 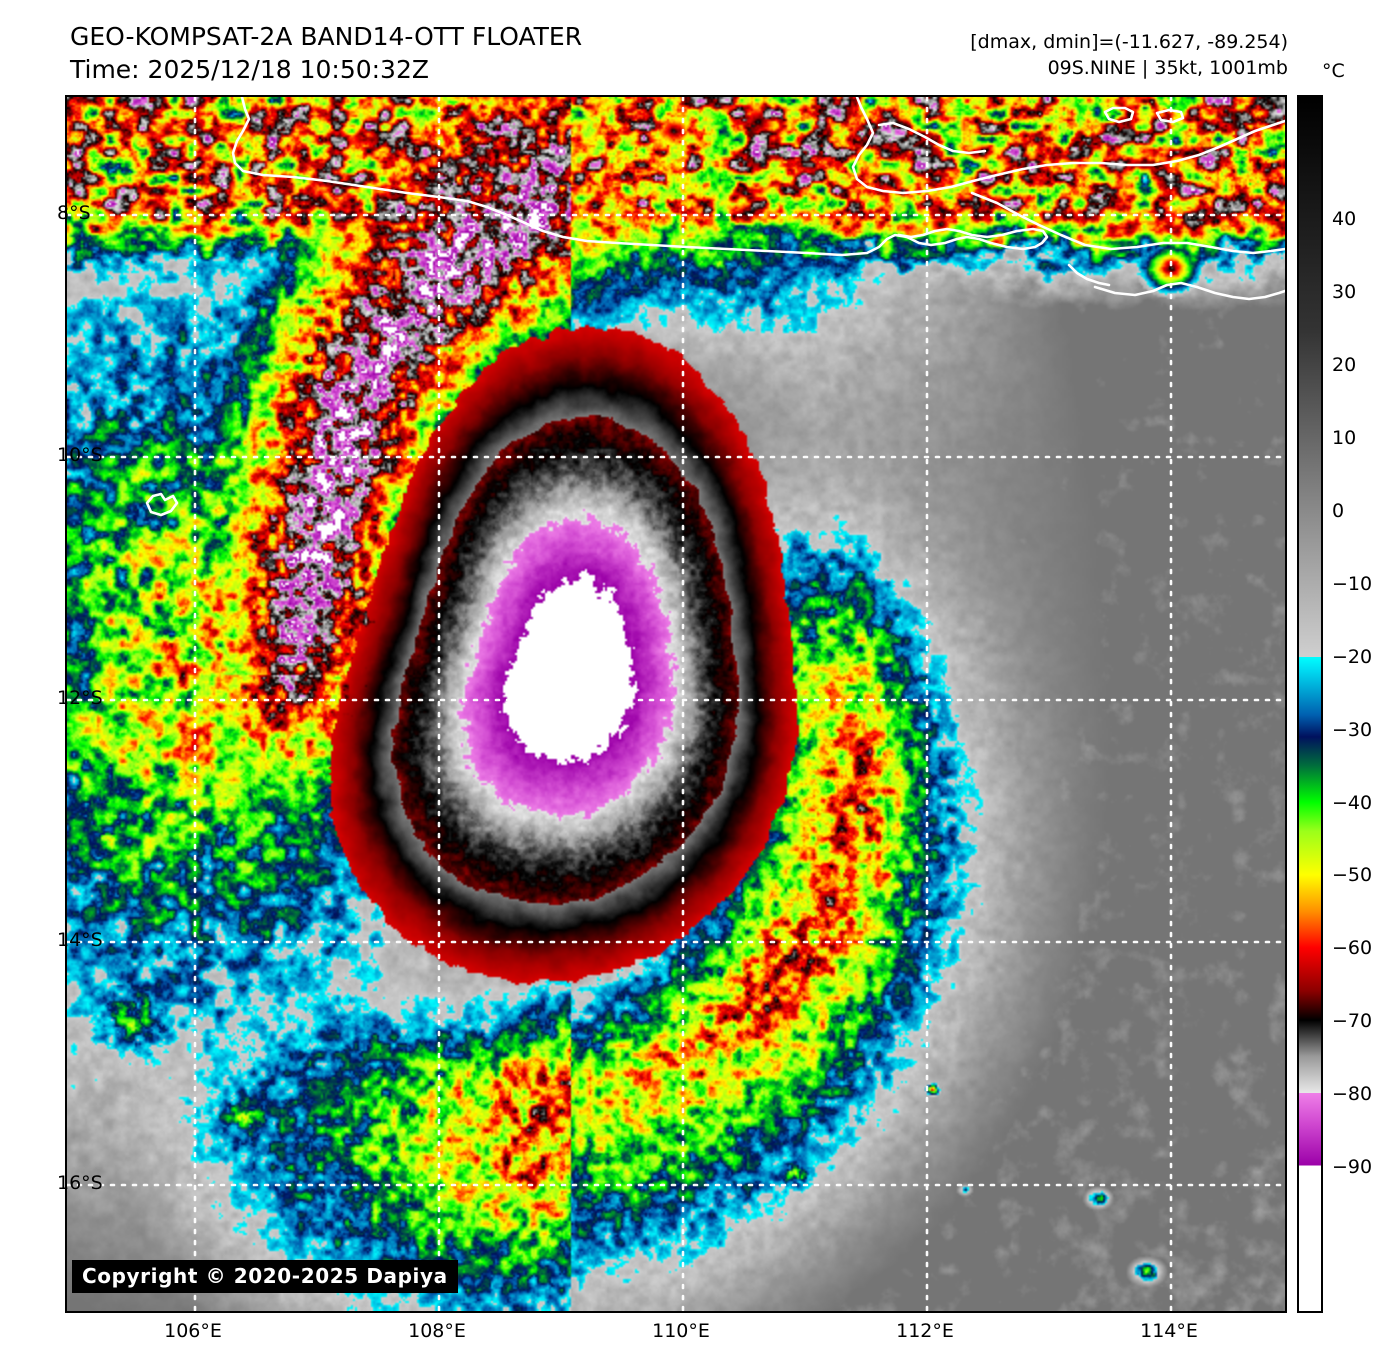 What do you see at coordinates (80, 698) in the screenshot?
I see `y-tick-12s: 12°S` at bounding box center [80, 698].